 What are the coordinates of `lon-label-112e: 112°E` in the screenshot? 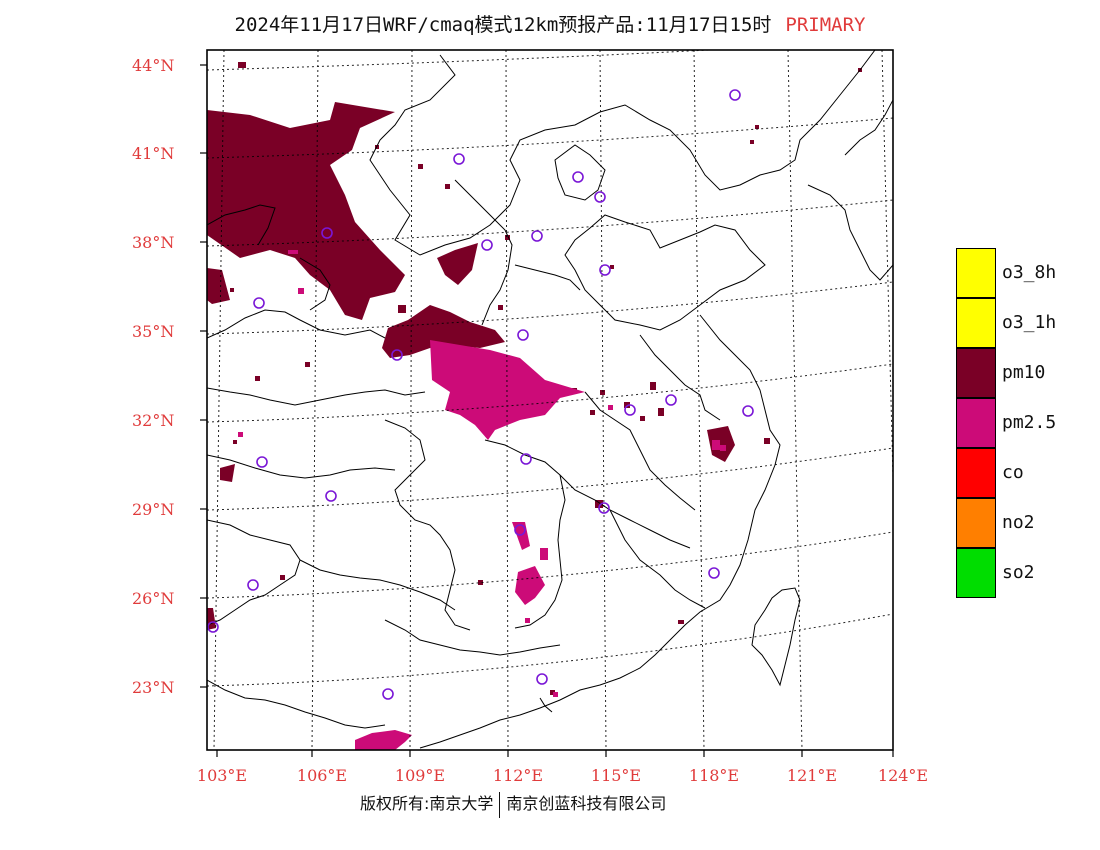 It's located at (518, 775).